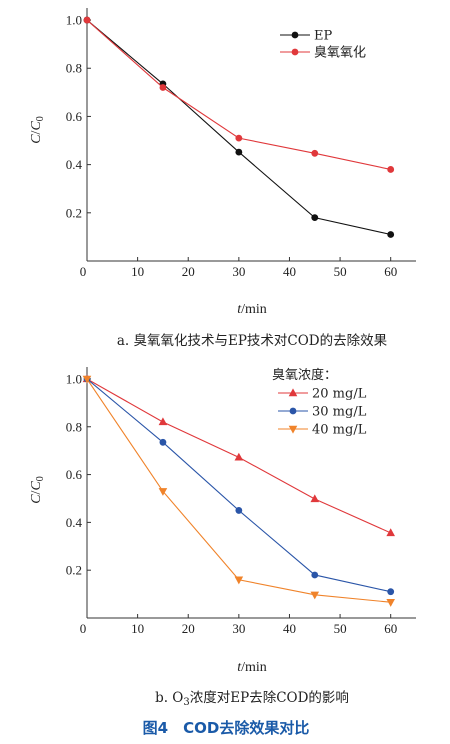  I want to click on panel-a-caption: a. 臭氧氧化技术与EP技术对COD的去除效果, so click(252, 341).